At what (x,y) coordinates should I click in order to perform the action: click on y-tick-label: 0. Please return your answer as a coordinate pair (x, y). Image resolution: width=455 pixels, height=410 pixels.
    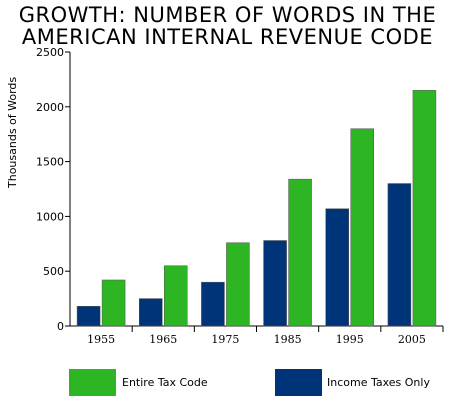
    Looking at the image, I should click on (60, 326).